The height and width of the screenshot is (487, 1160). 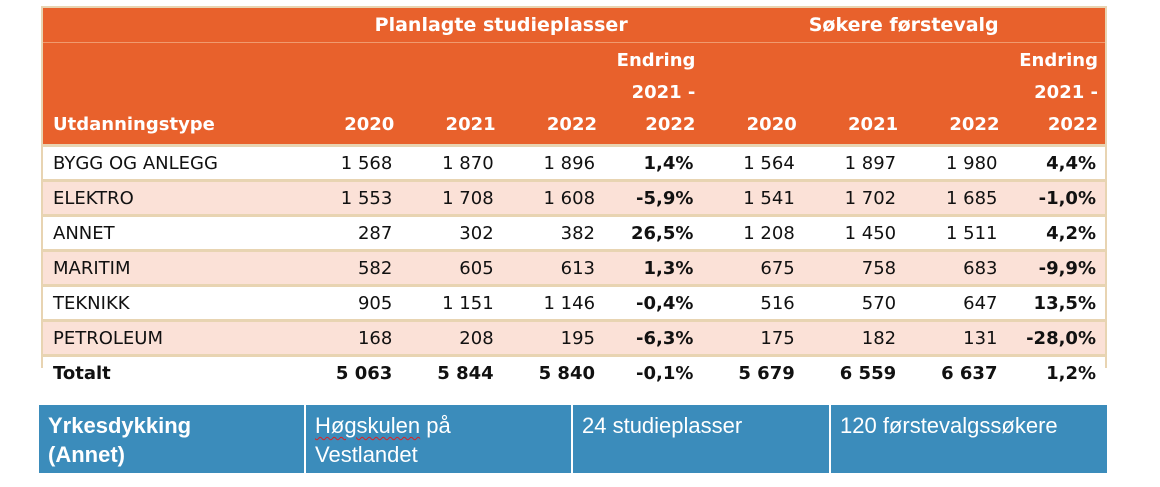 What do you see at coordinates (452, 267) in the screenshot?
I see `cell-planned-2021: 605` at bounding box center [452, 267].